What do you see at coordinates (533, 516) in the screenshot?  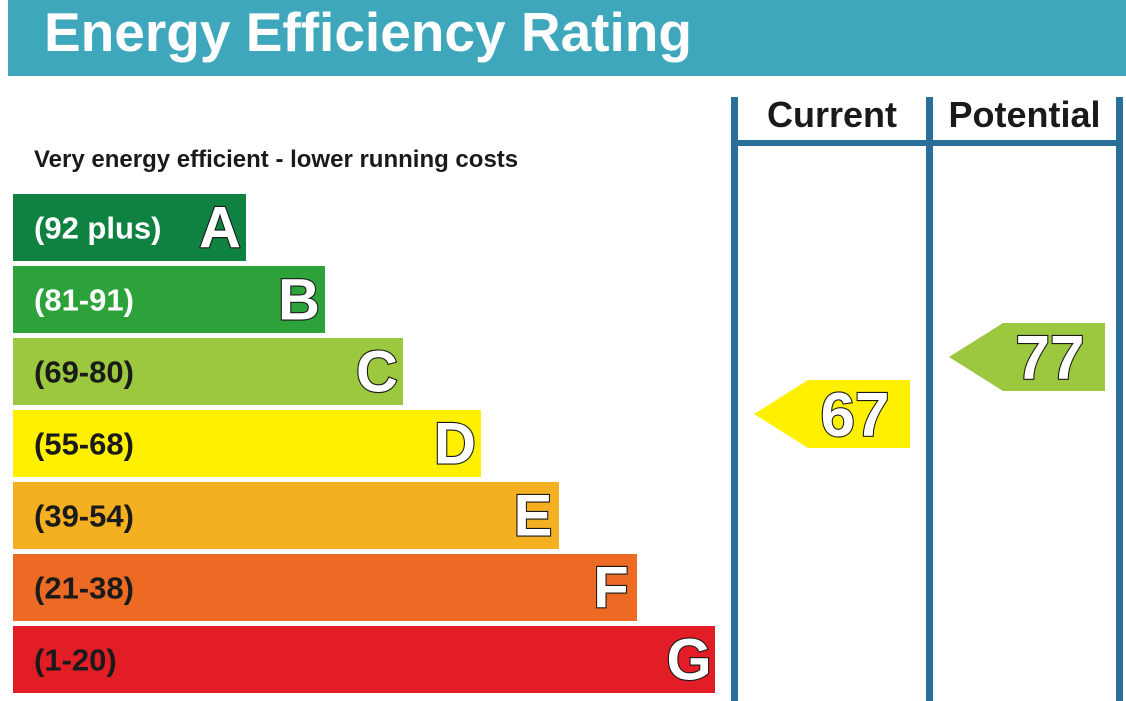 I see `band-e-letter: E` at bounding box center [533, 516].